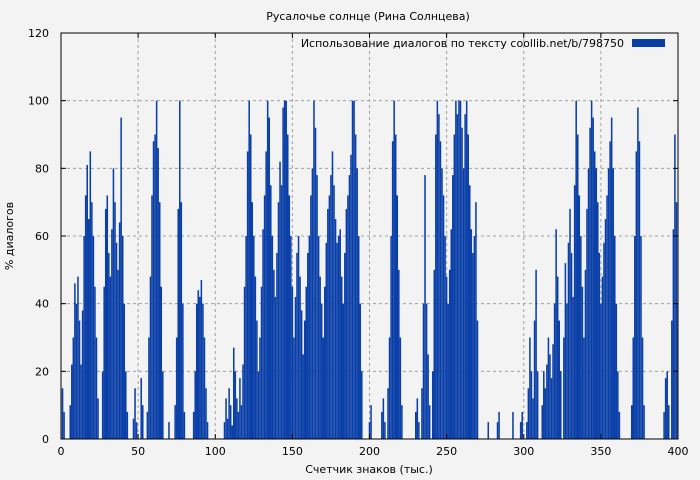  I want to click on y-tick-label: 0, so click(45, 439).